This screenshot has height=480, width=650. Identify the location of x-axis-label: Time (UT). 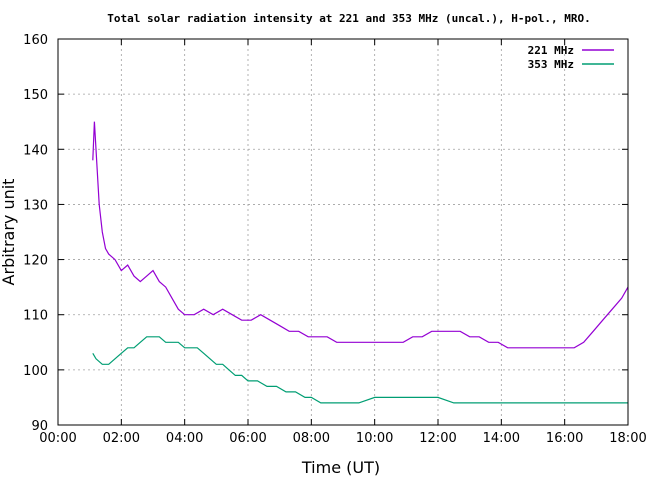
(340, 467).